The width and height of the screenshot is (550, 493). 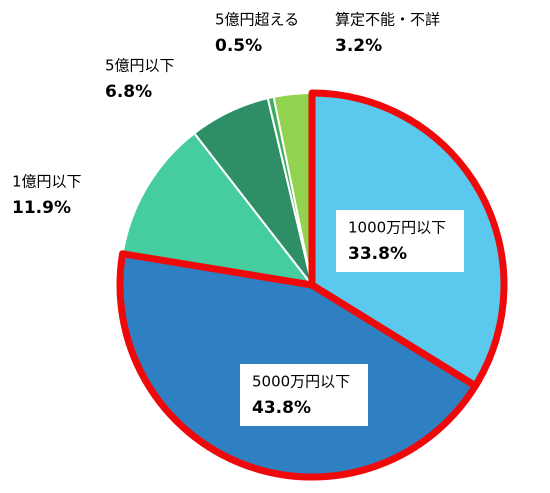 I want to click on slice-value: 6.8%, so click(x=128, y=92).